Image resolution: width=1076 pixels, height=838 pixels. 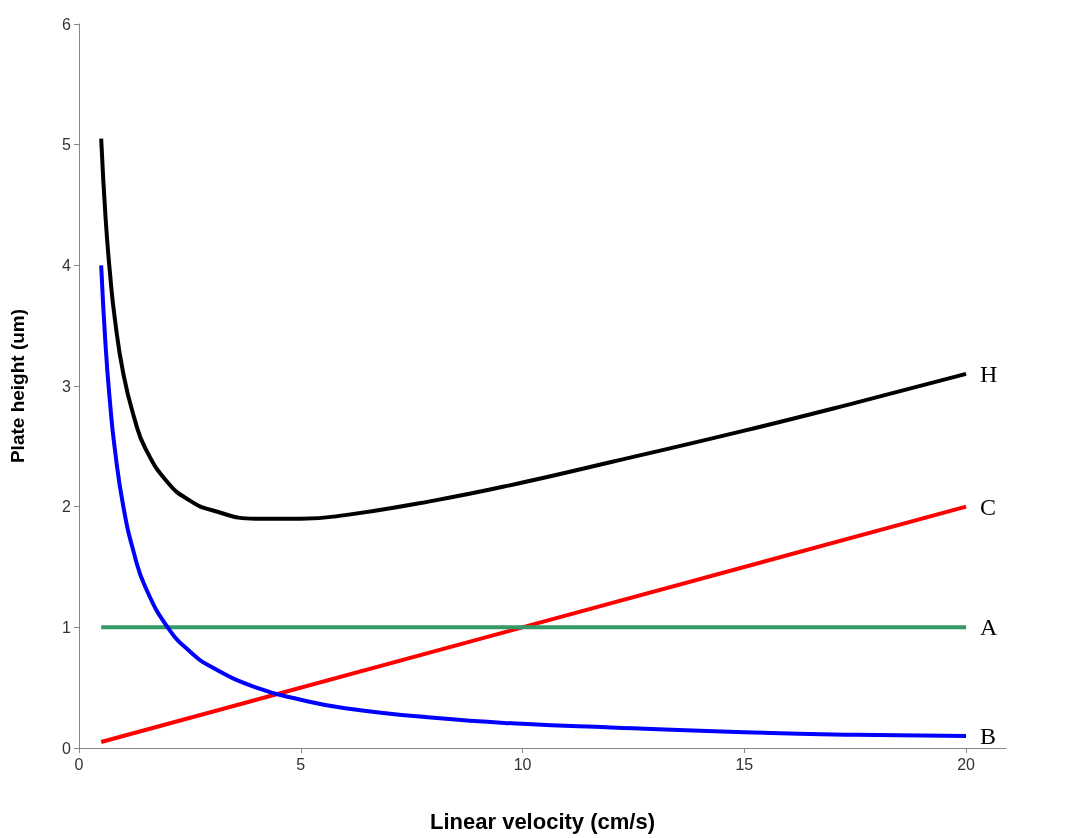 What do you see at coordinates (67, 24) in the screenshot?
I see `y-tick-label: 6` at bounding box center [67, 24].